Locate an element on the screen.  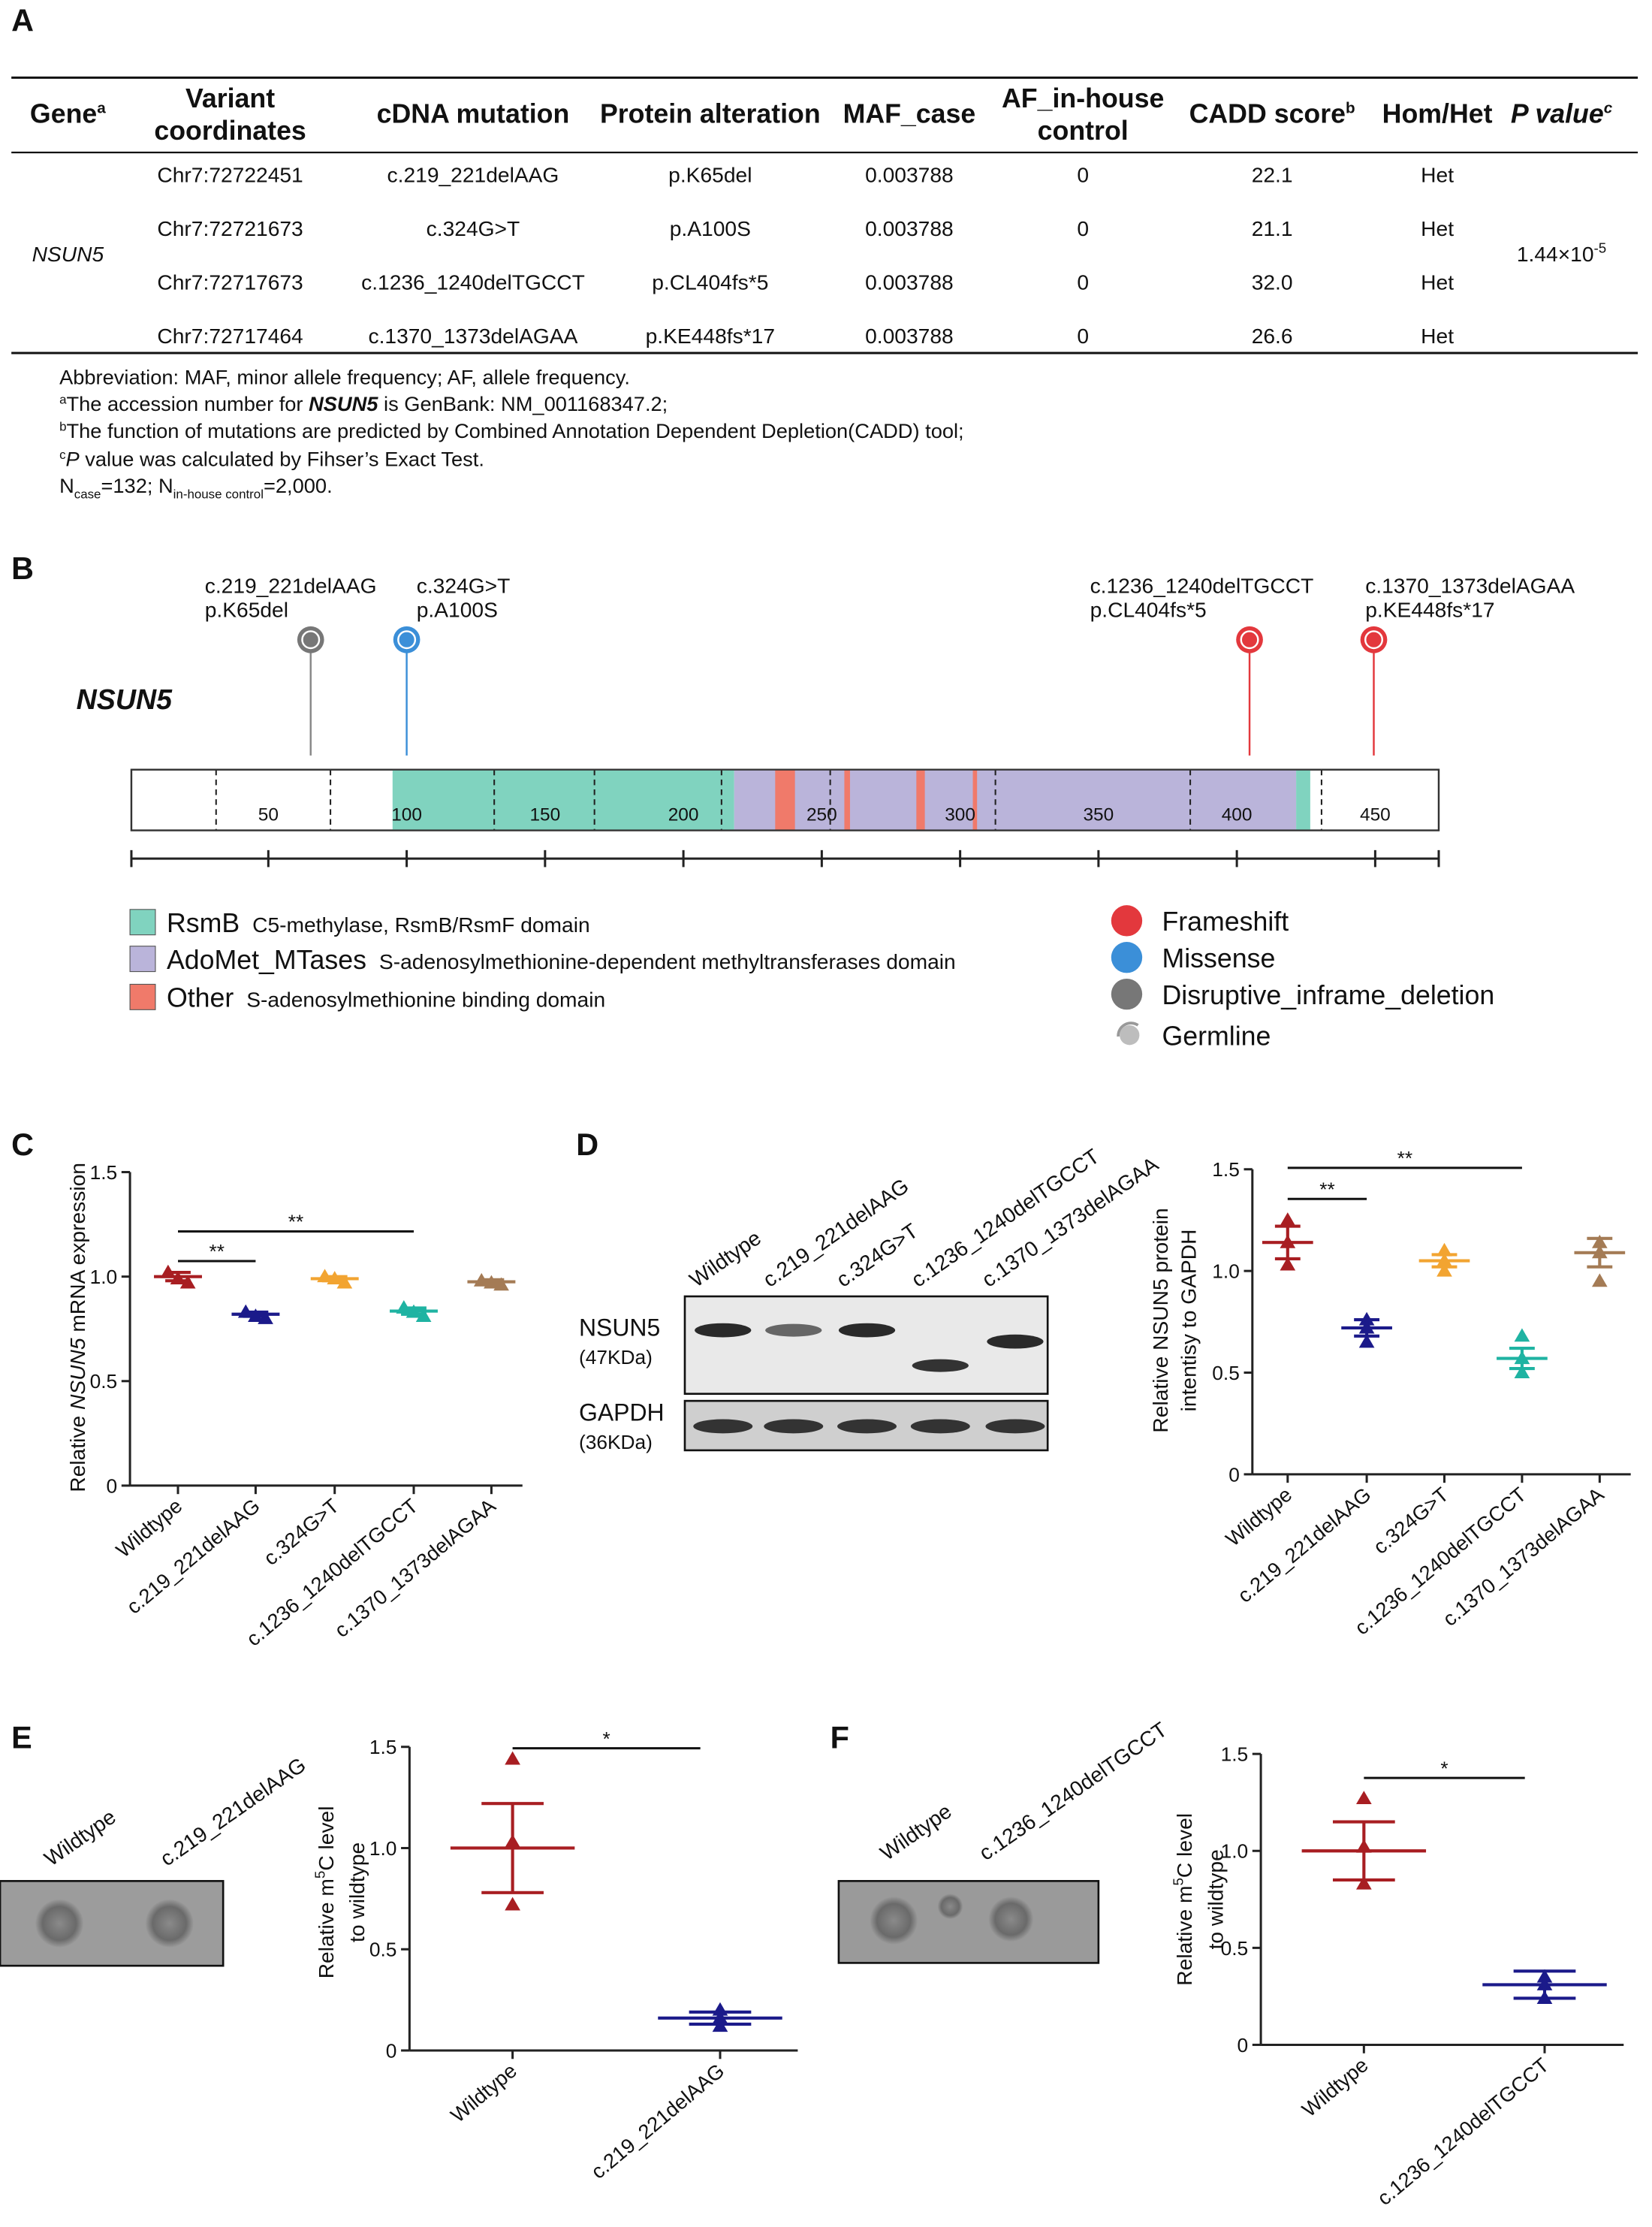
lane-label: c.1236_1240delTGCCT is located at coordinates (1073, 1791).